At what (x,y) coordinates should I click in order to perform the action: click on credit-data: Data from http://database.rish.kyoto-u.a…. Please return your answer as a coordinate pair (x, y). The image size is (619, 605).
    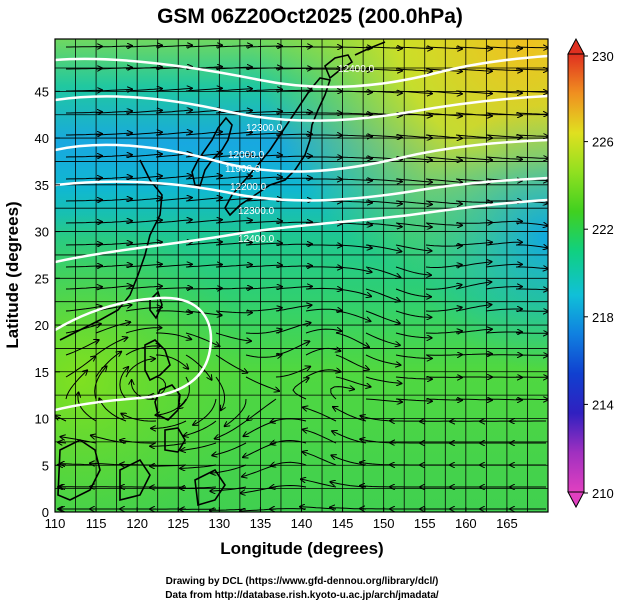
    Looking at the image, I should click on (302, 595).